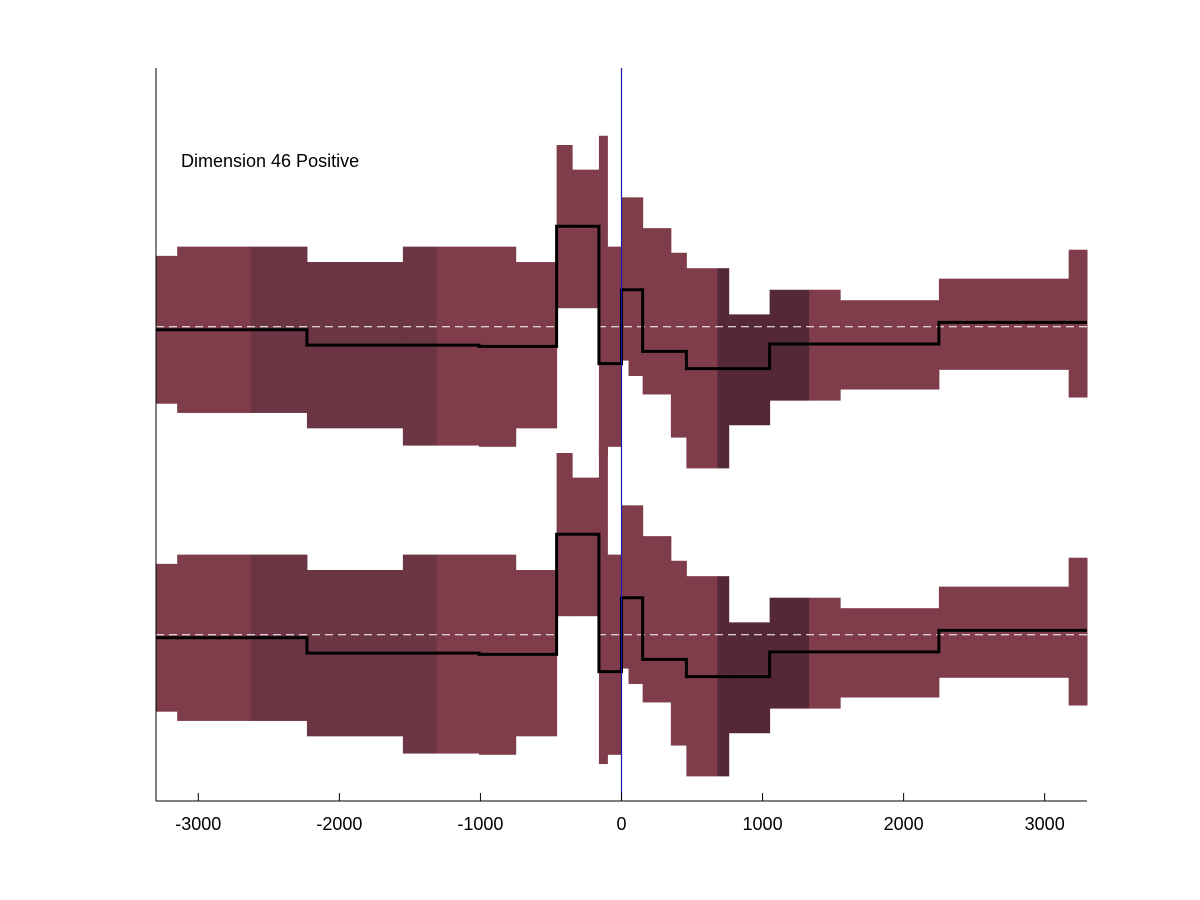 The width and height of the screenshot is (1200, 900). Describe the element at coordinates (904, 824) in the screenshot. I see `x-tick-label-5: 2000` at that location.